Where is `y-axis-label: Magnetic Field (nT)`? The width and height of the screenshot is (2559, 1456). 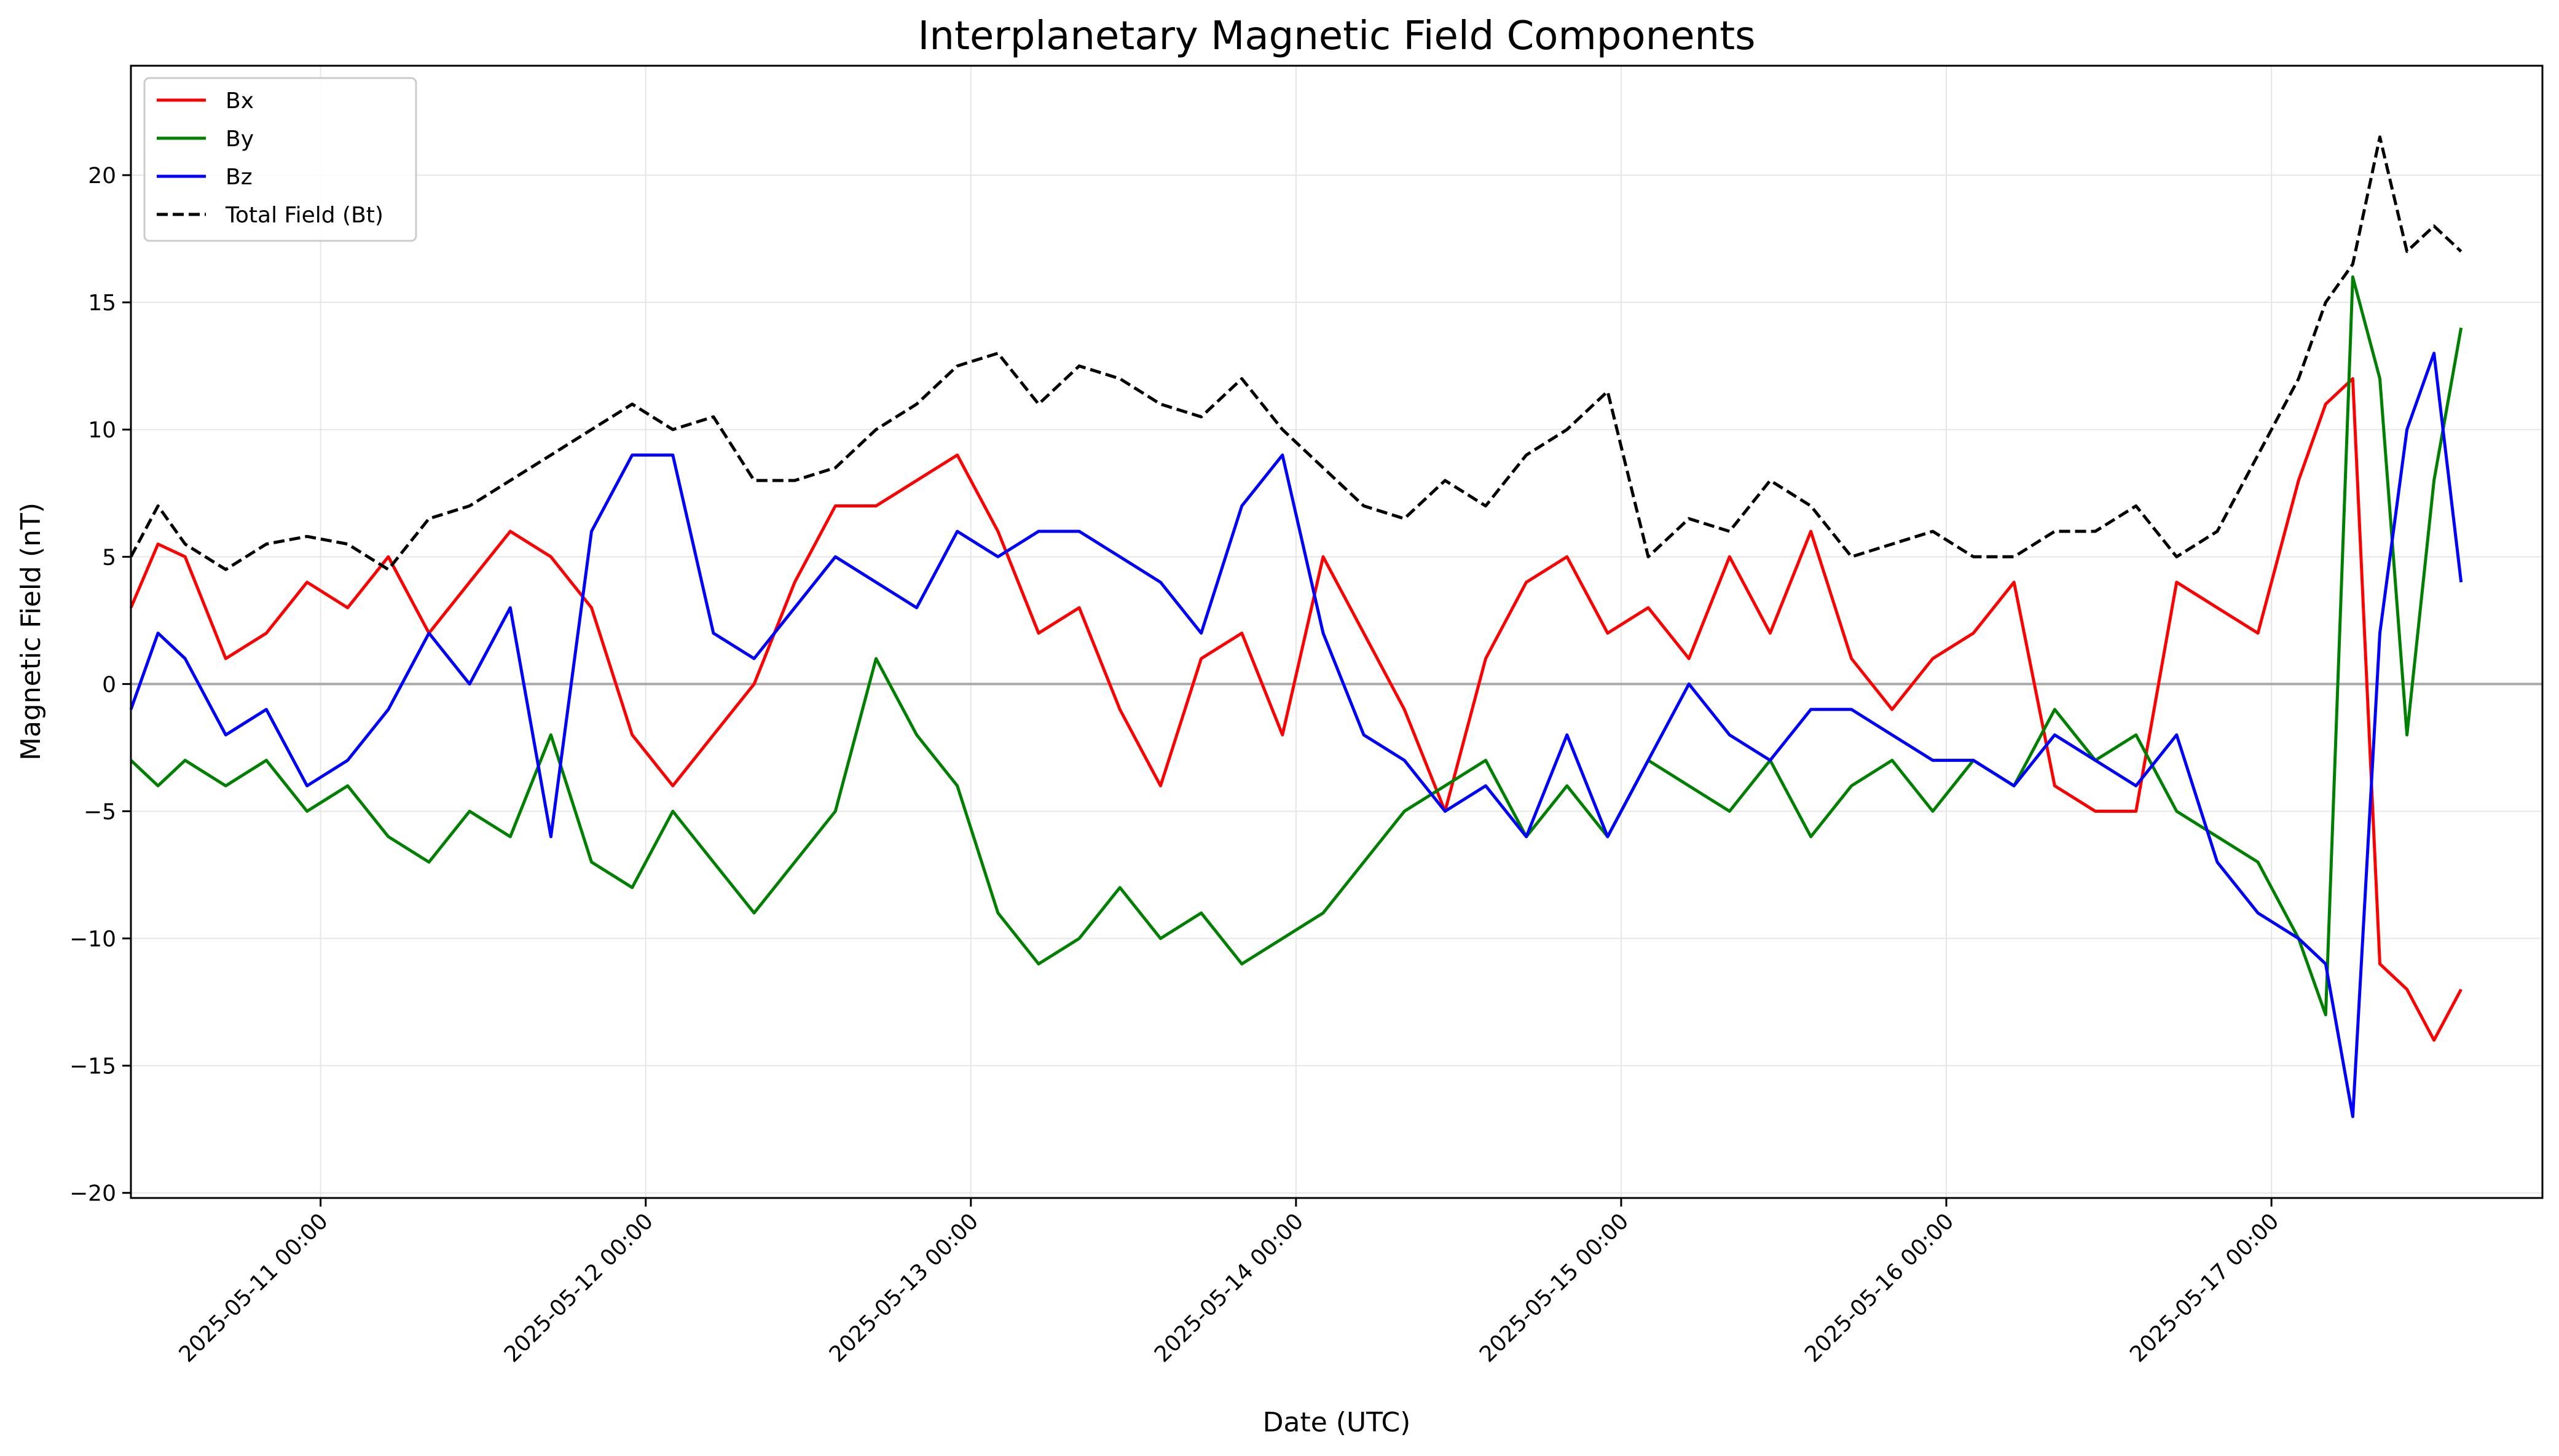 y-axis-label: Magnetic Field (nT) is located at coordinates (31, 632).